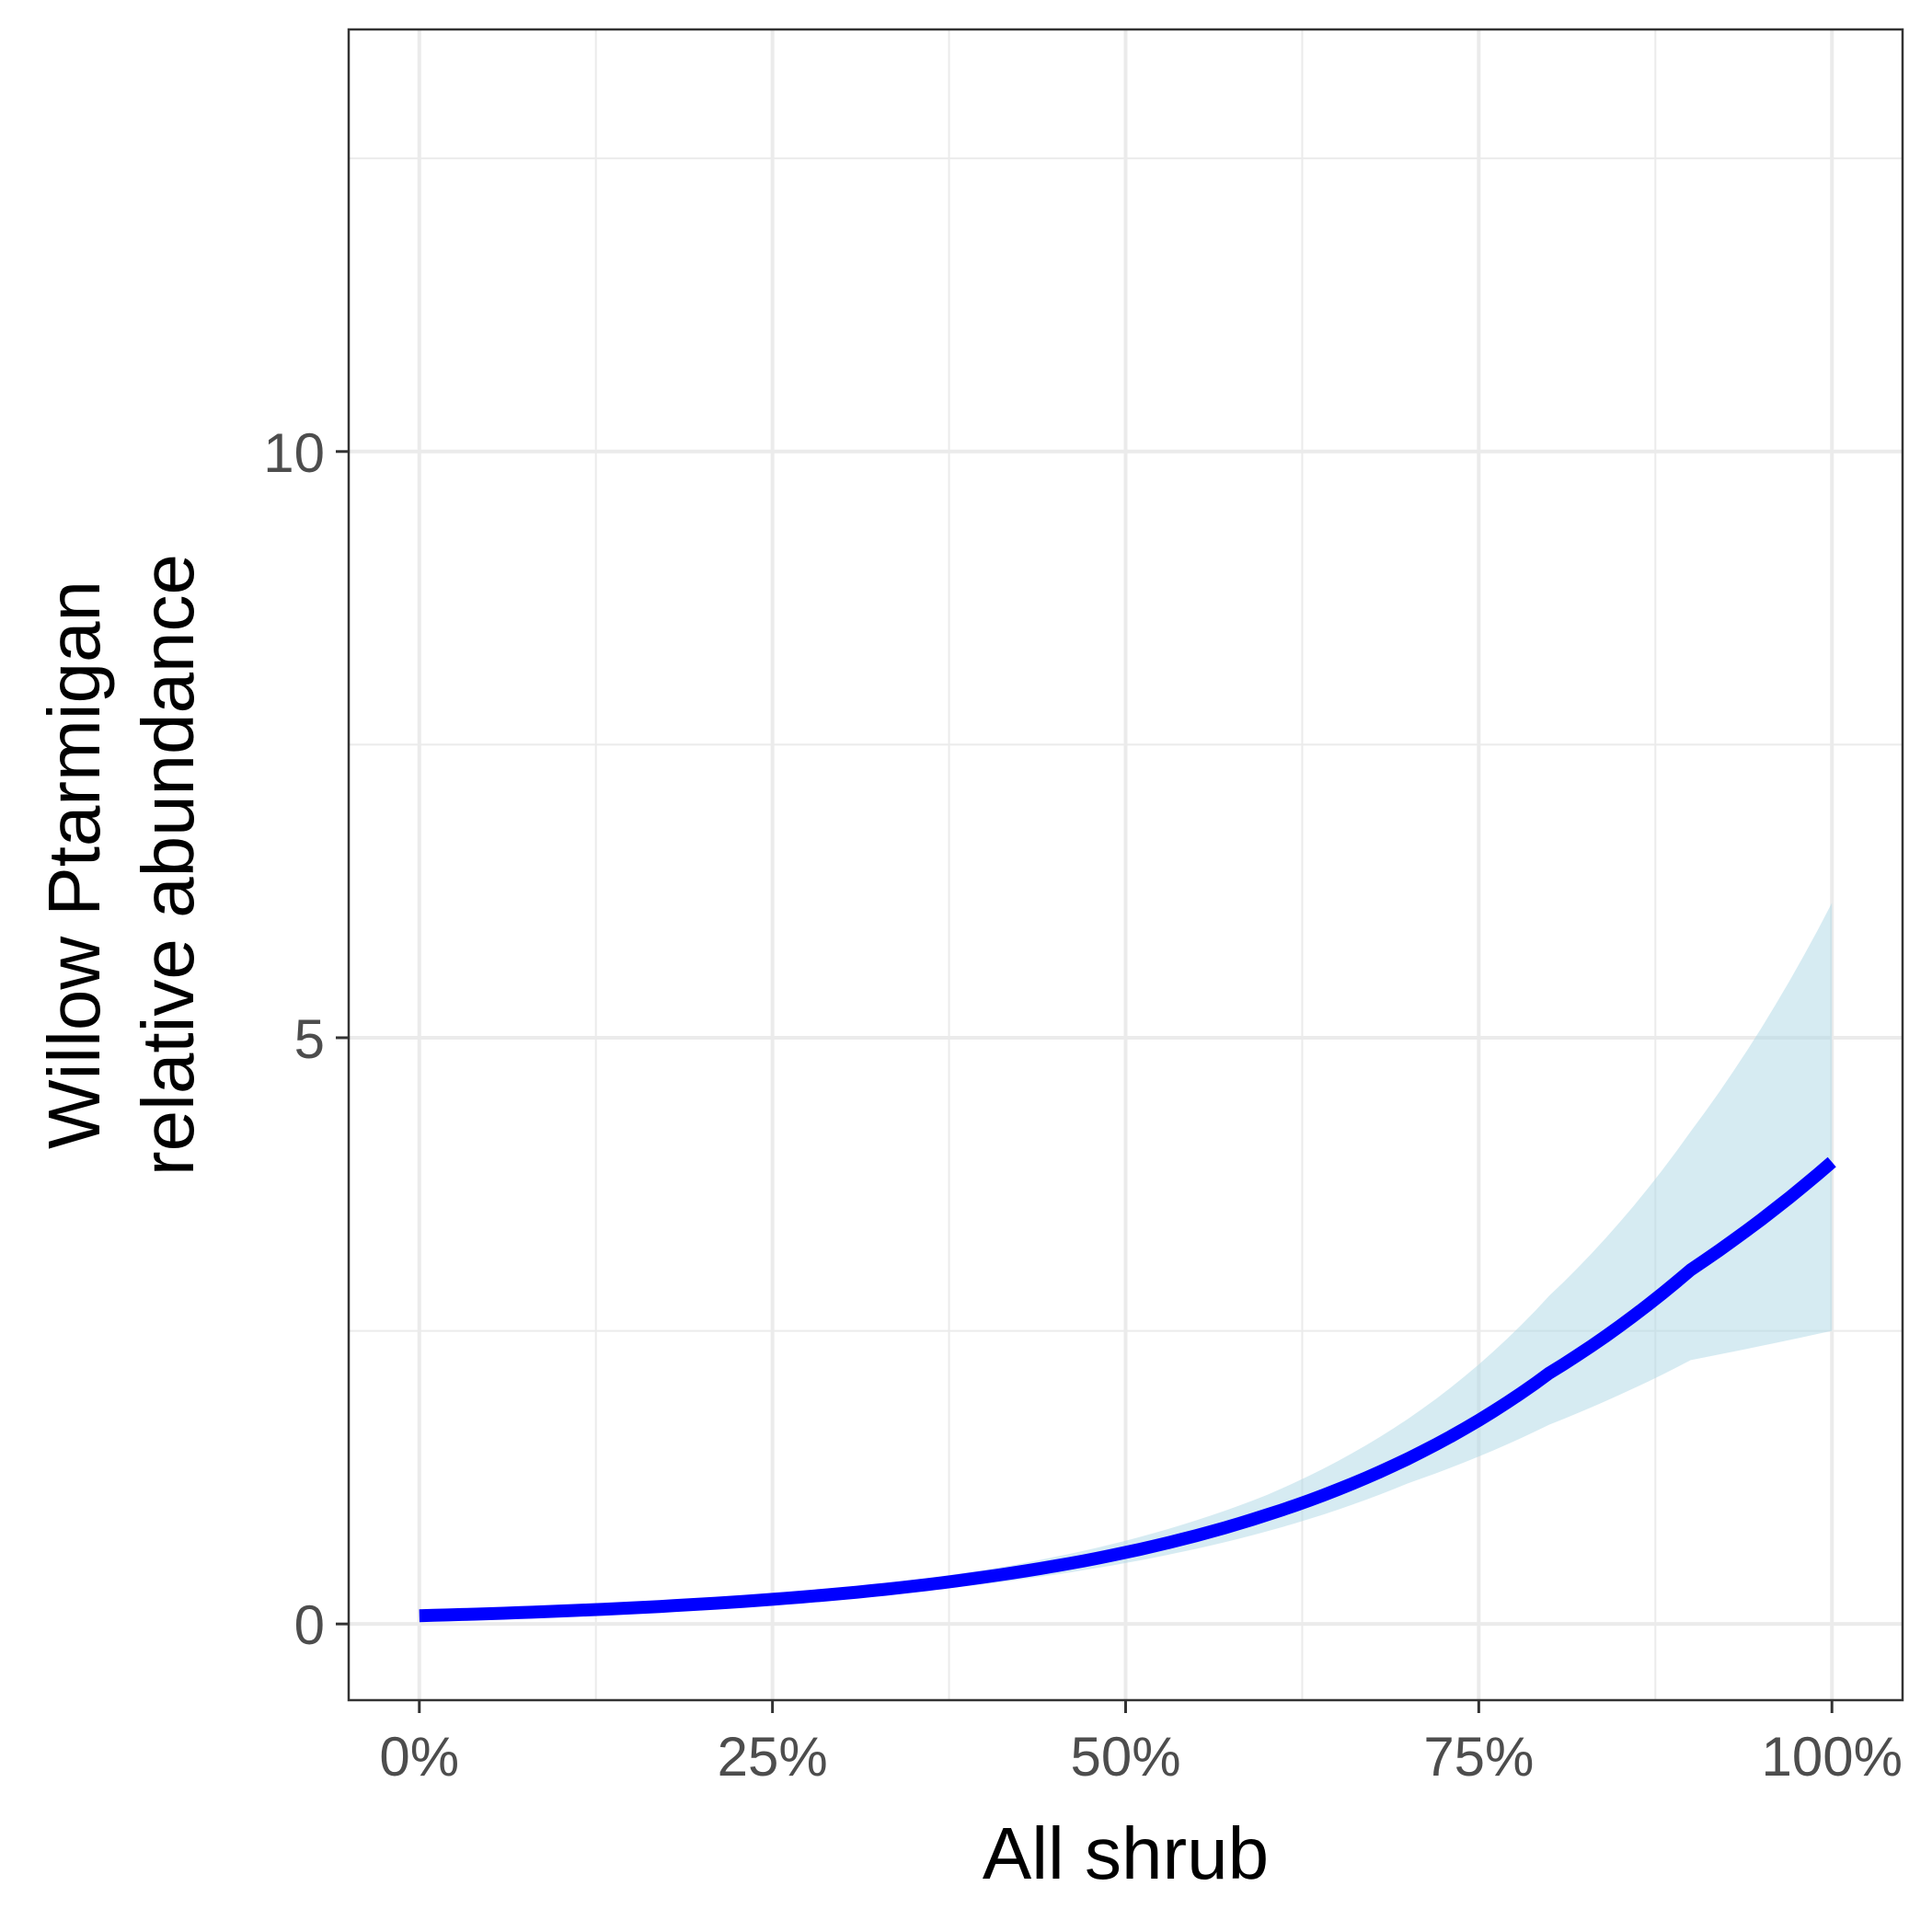  What do you see at coordinates (1831, 1757) in the screenshot?
I see `x-tick-label: 100%` at bounding box center [1831, 1757].